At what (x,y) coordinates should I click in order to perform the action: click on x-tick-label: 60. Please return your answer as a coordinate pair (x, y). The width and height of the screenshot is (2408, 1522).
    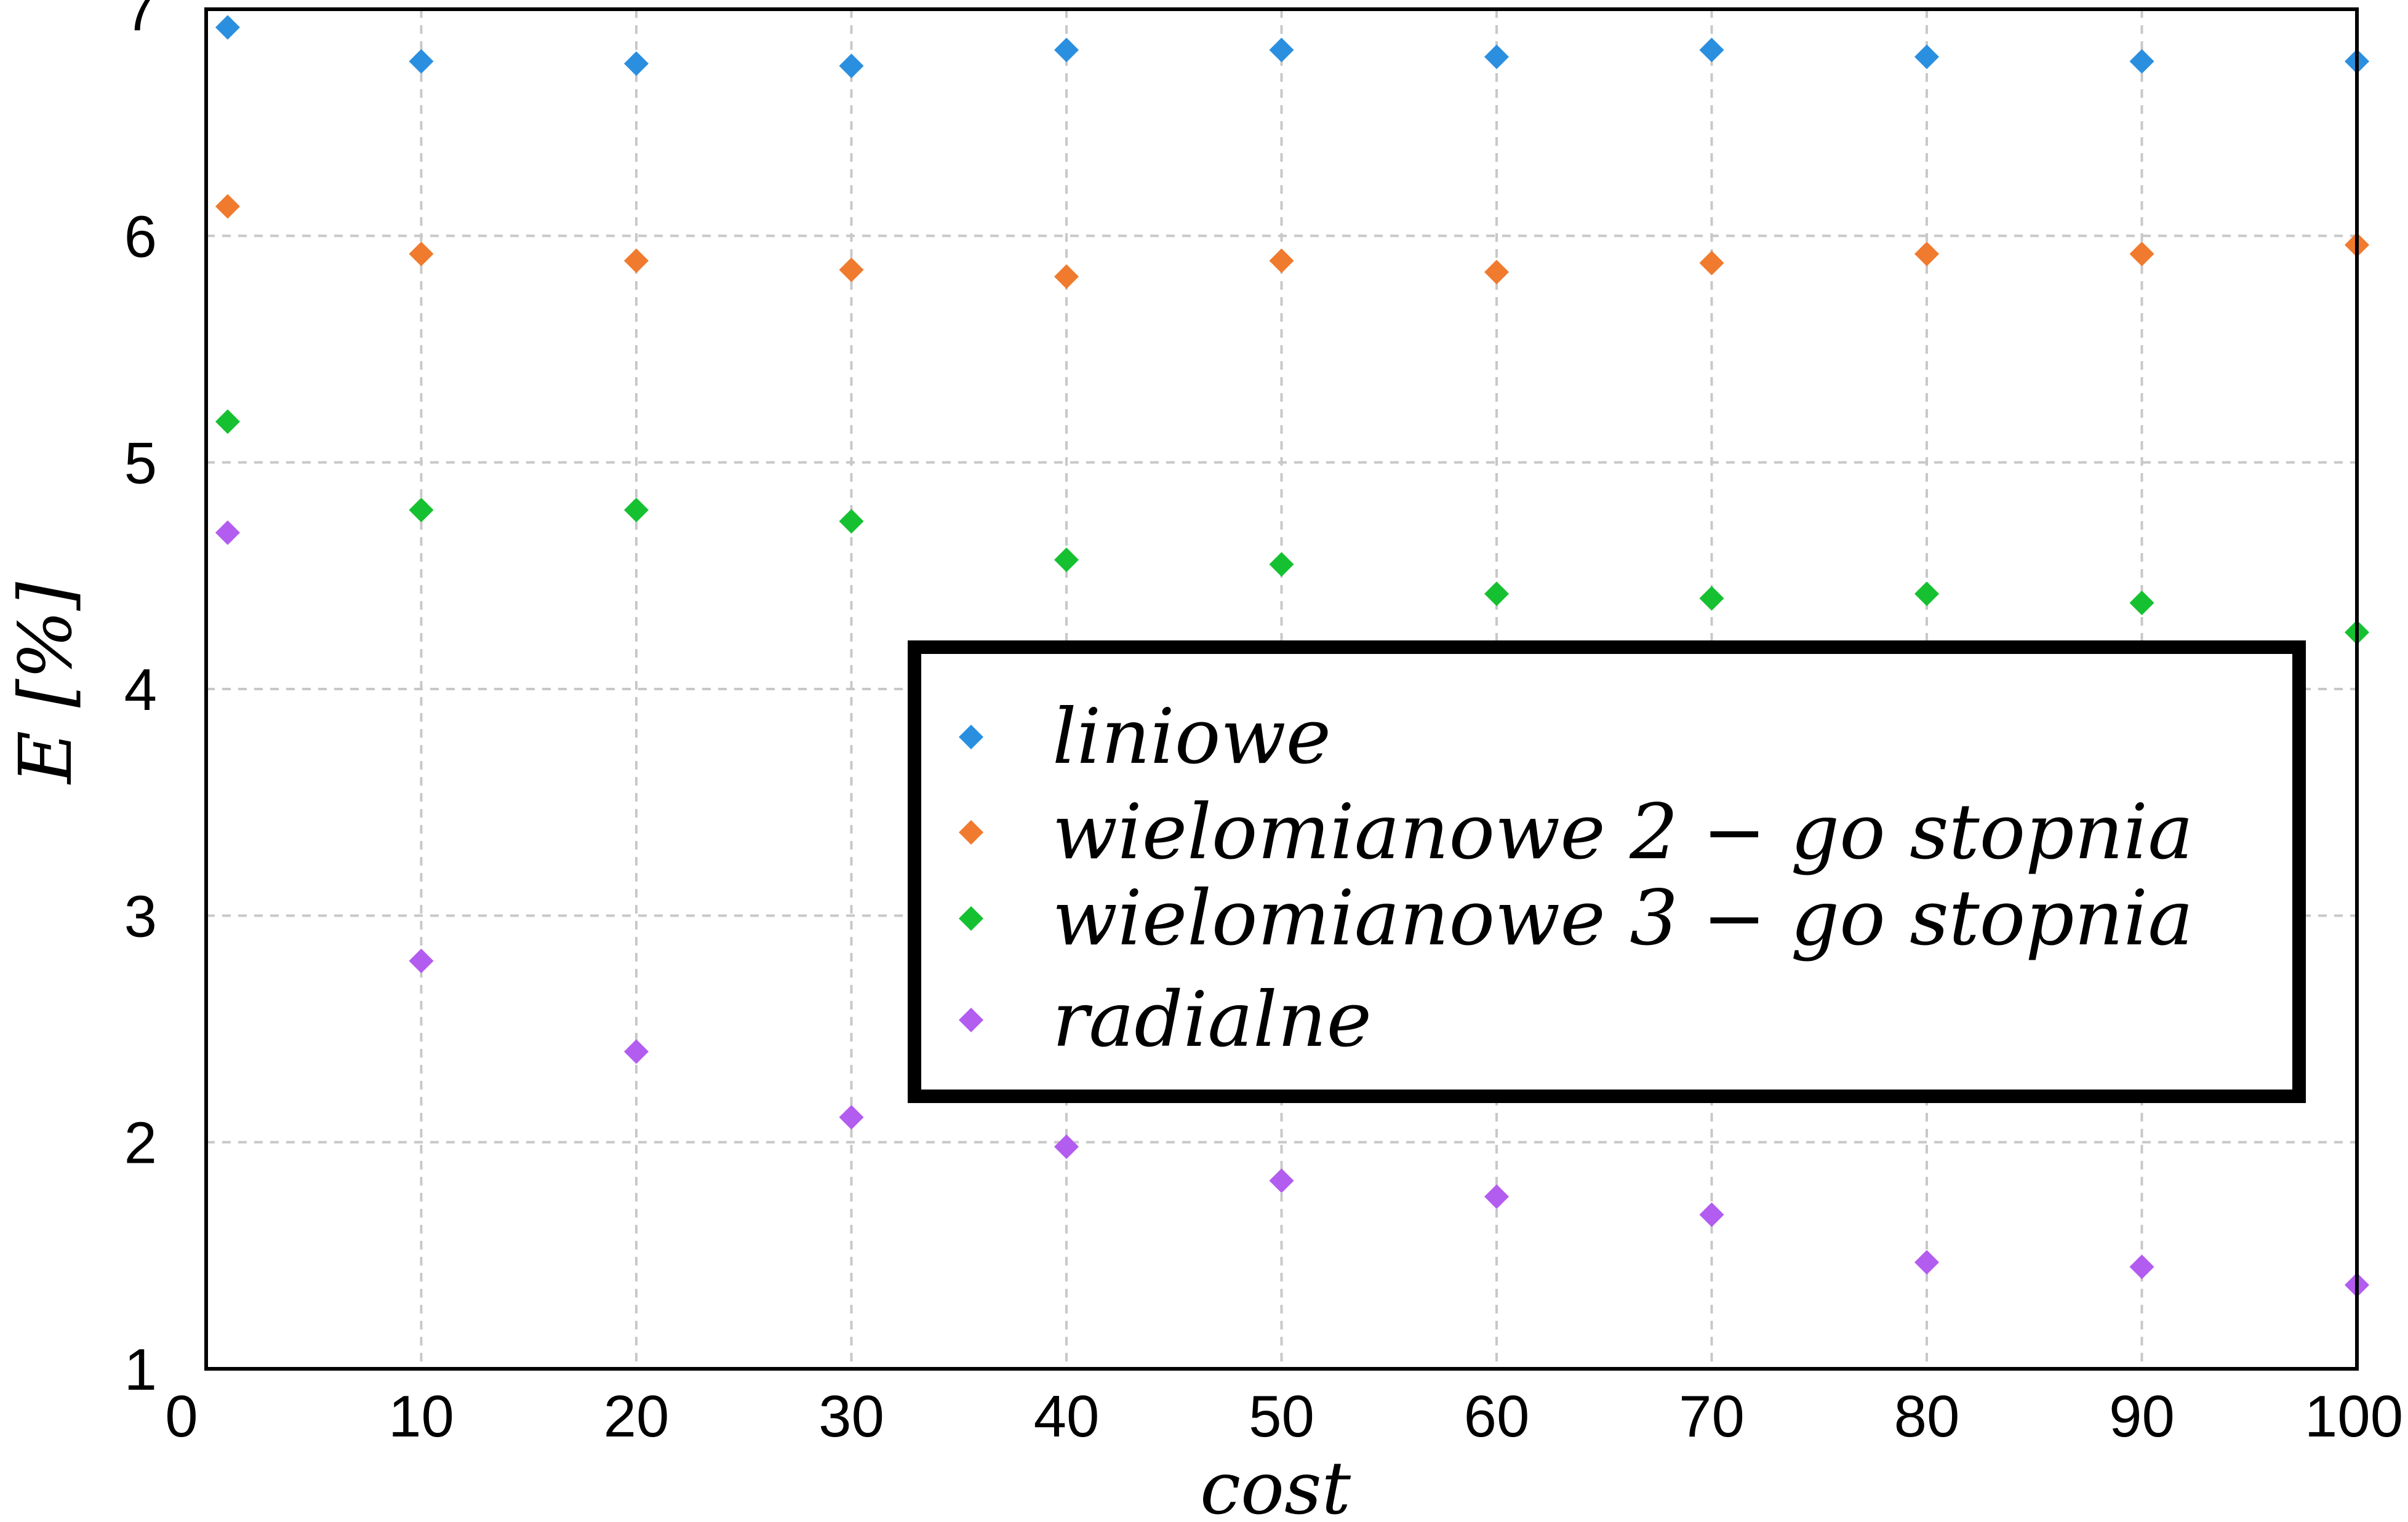
    Looking at the image, I should click on (1497, 1417).